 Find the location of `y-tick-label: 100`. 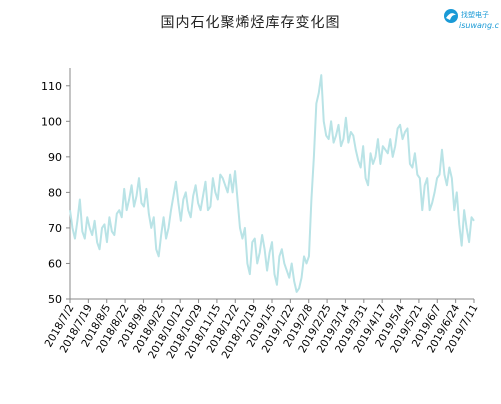

y-tick-label: 100 is located at coordinates (51, 121).